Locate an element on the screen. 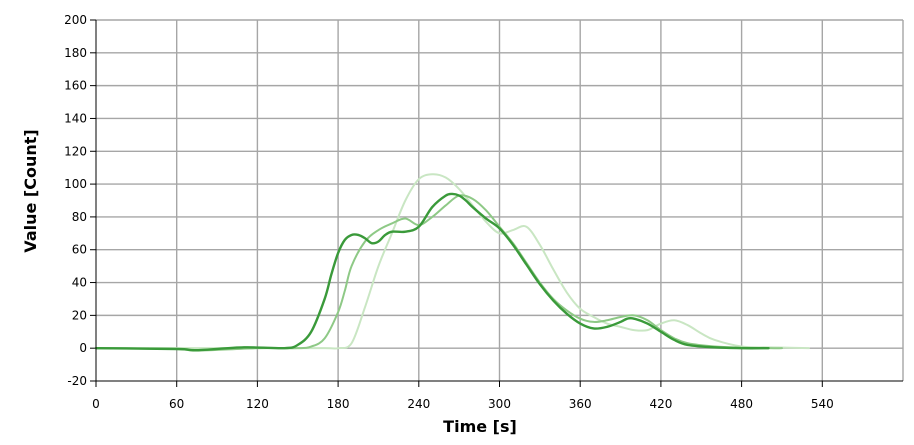 The image size is (914, 445). y-tick-label: 140 is located at coordinates (75, 118).